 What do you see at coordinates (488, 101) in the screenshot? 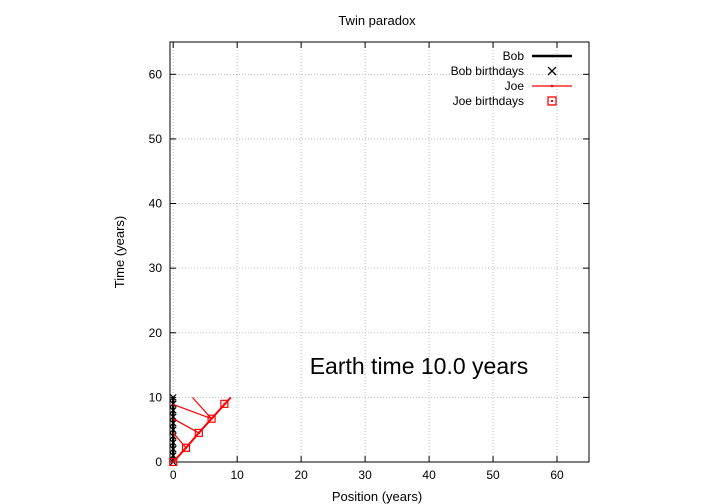
I see `legend-label: Joe birthdays` at bounding box center [488, 101].